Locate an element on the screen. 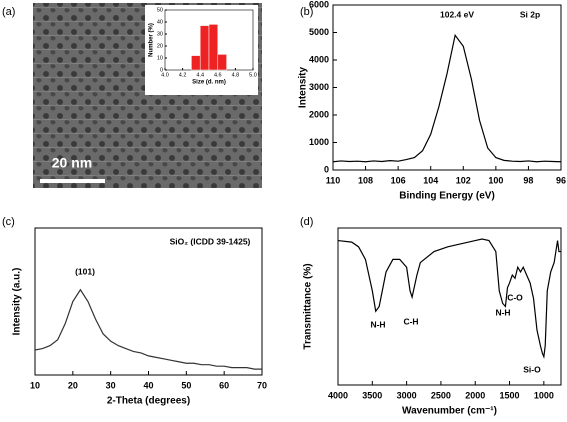  y-tick-label: 2000 is located at coordinates (319, 114).